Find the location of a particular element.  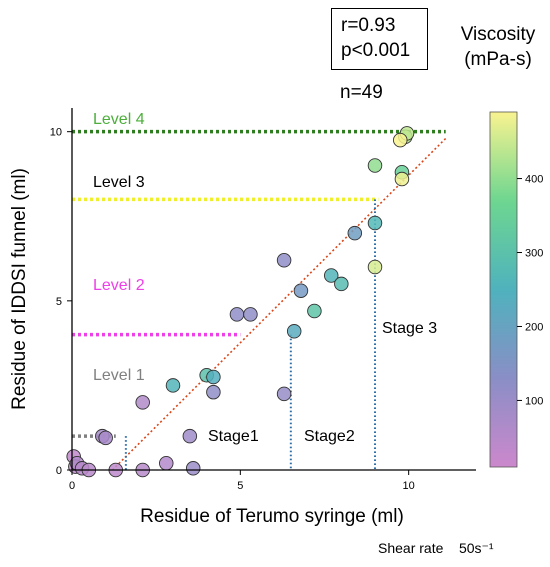

sample-size: n=49 is located at coordinates (361, 92).